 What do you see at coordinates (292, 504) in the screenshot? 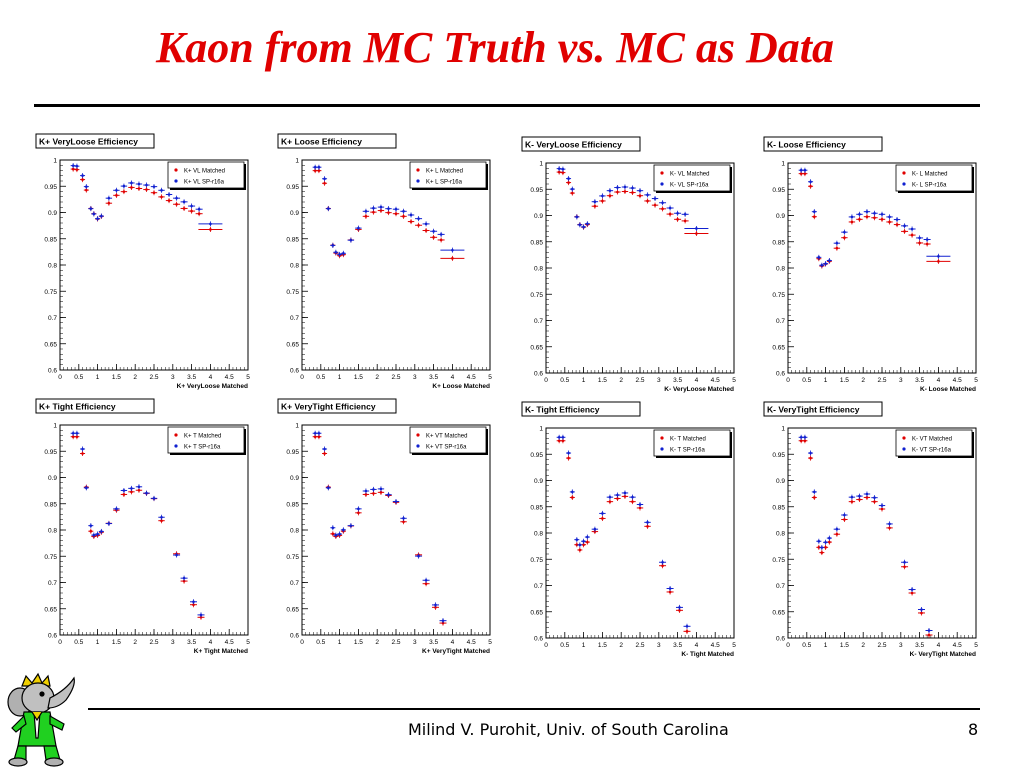
I see `y-tick-label: 0.85` at bounding box center [292, 504].